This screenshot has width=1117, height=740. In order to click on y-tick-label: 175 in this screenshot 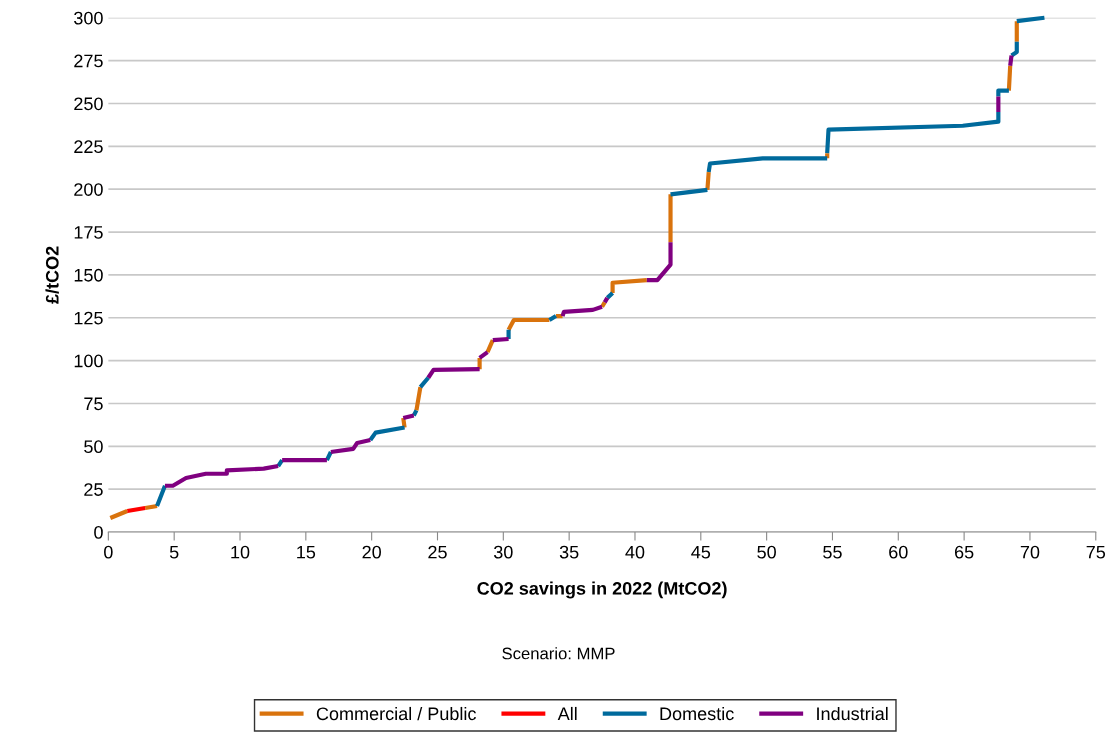, I will do `click(88, 232)`.